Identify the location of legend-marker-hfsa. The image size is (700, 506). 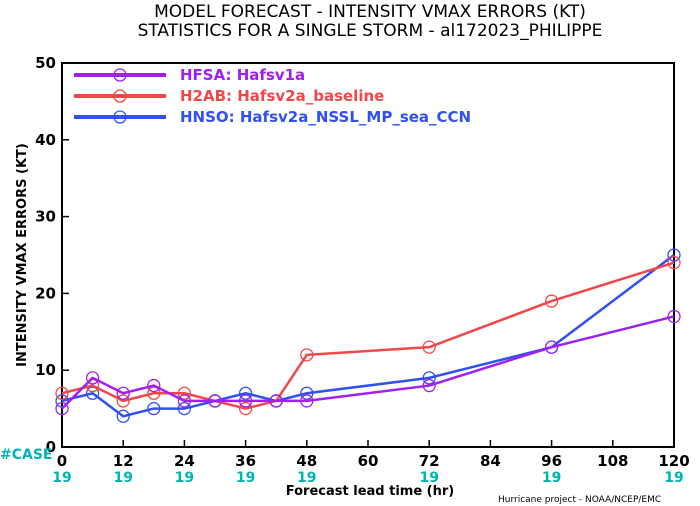
(120, 75).